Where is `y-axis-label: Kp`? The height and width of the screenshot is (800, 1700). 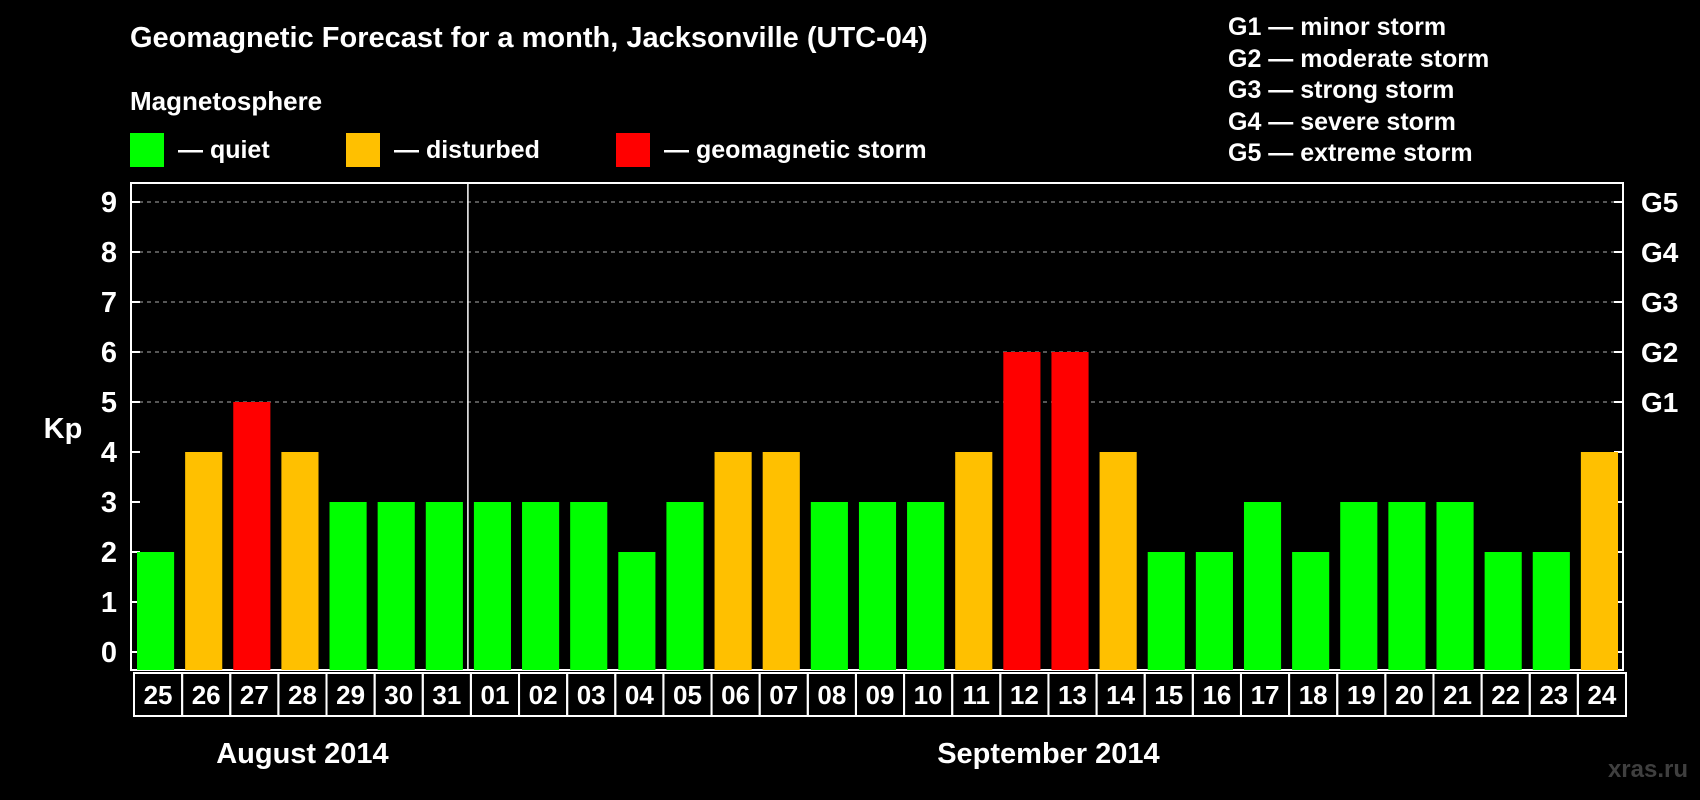 y-axis-label: Kp is located at coordinates (63, 429).